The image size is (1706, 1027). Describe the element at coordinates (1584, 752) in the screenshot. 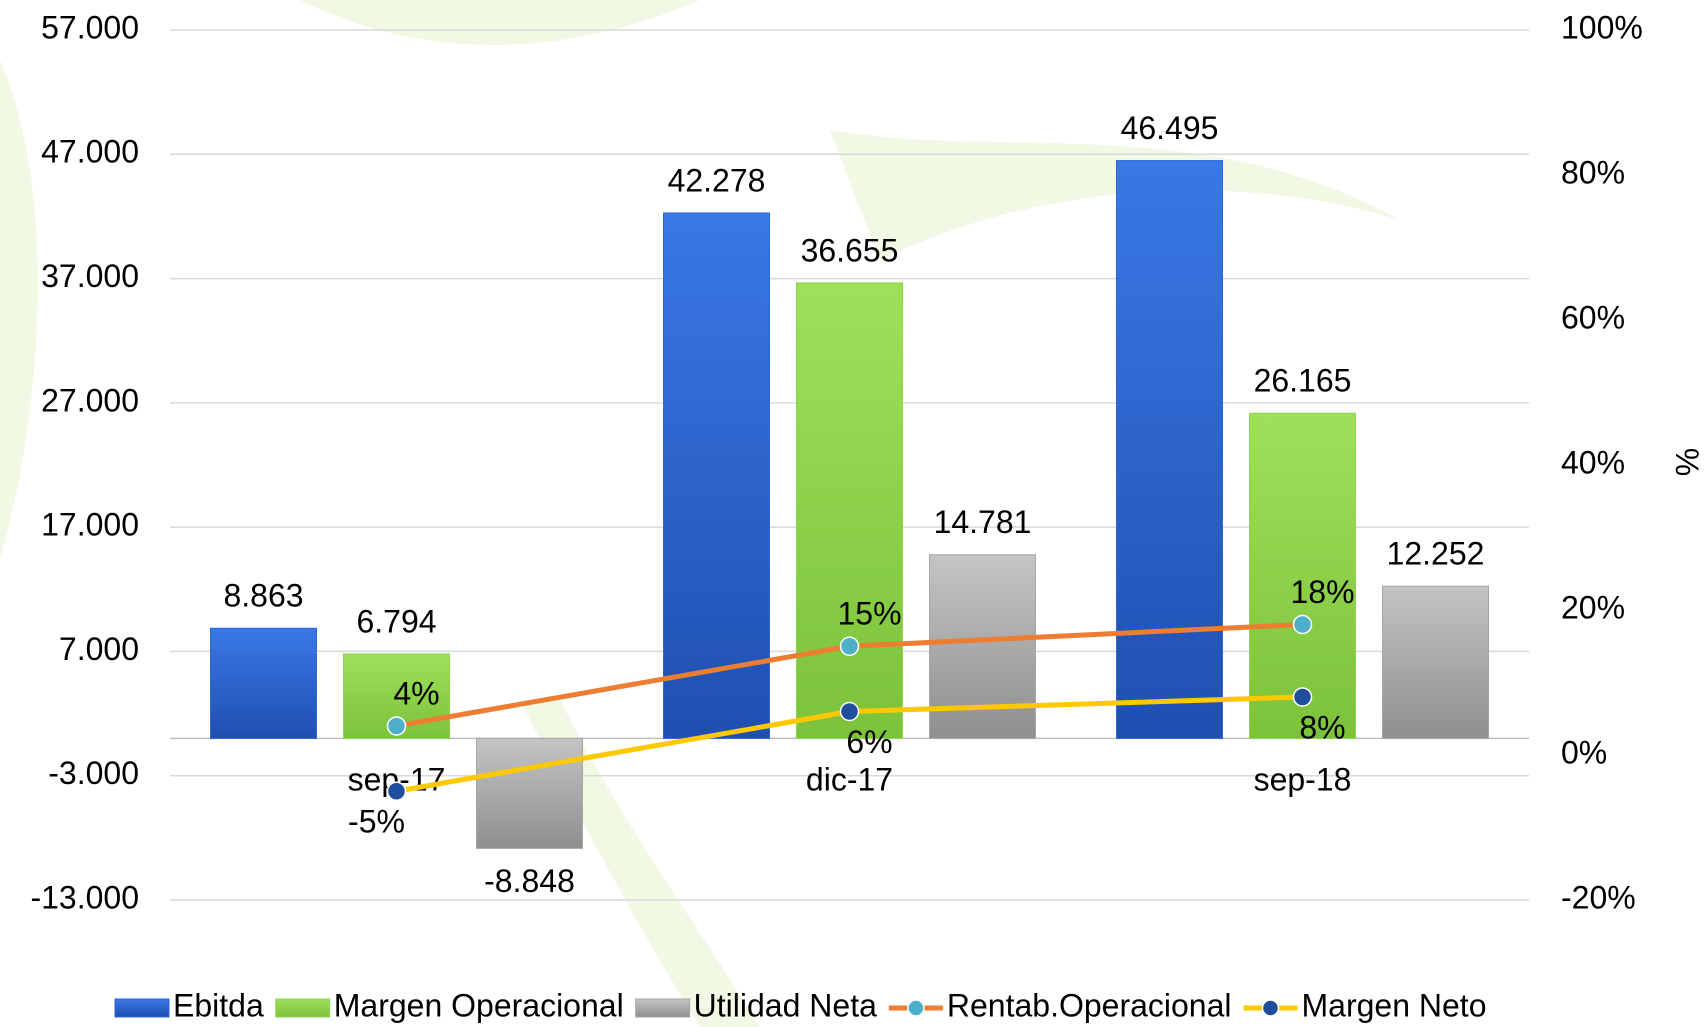

I see `y2-tick-label: 0%` at that location.